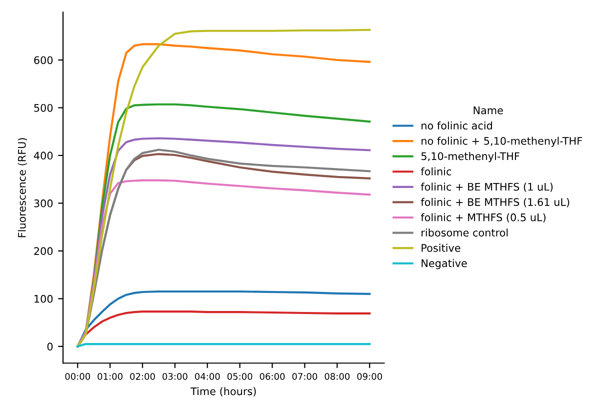  Describe the element at coordinates (337, 376) in the screenshot. I see `x-tick-label: 08:00` at that location.